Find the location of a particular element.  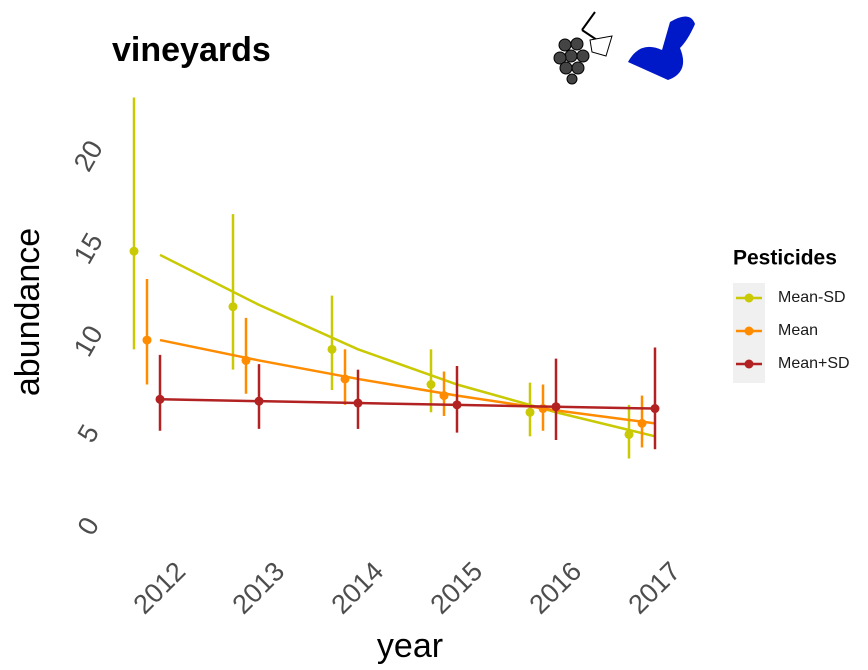

y-tick-label: 10 is located at coordinates (88, 340).